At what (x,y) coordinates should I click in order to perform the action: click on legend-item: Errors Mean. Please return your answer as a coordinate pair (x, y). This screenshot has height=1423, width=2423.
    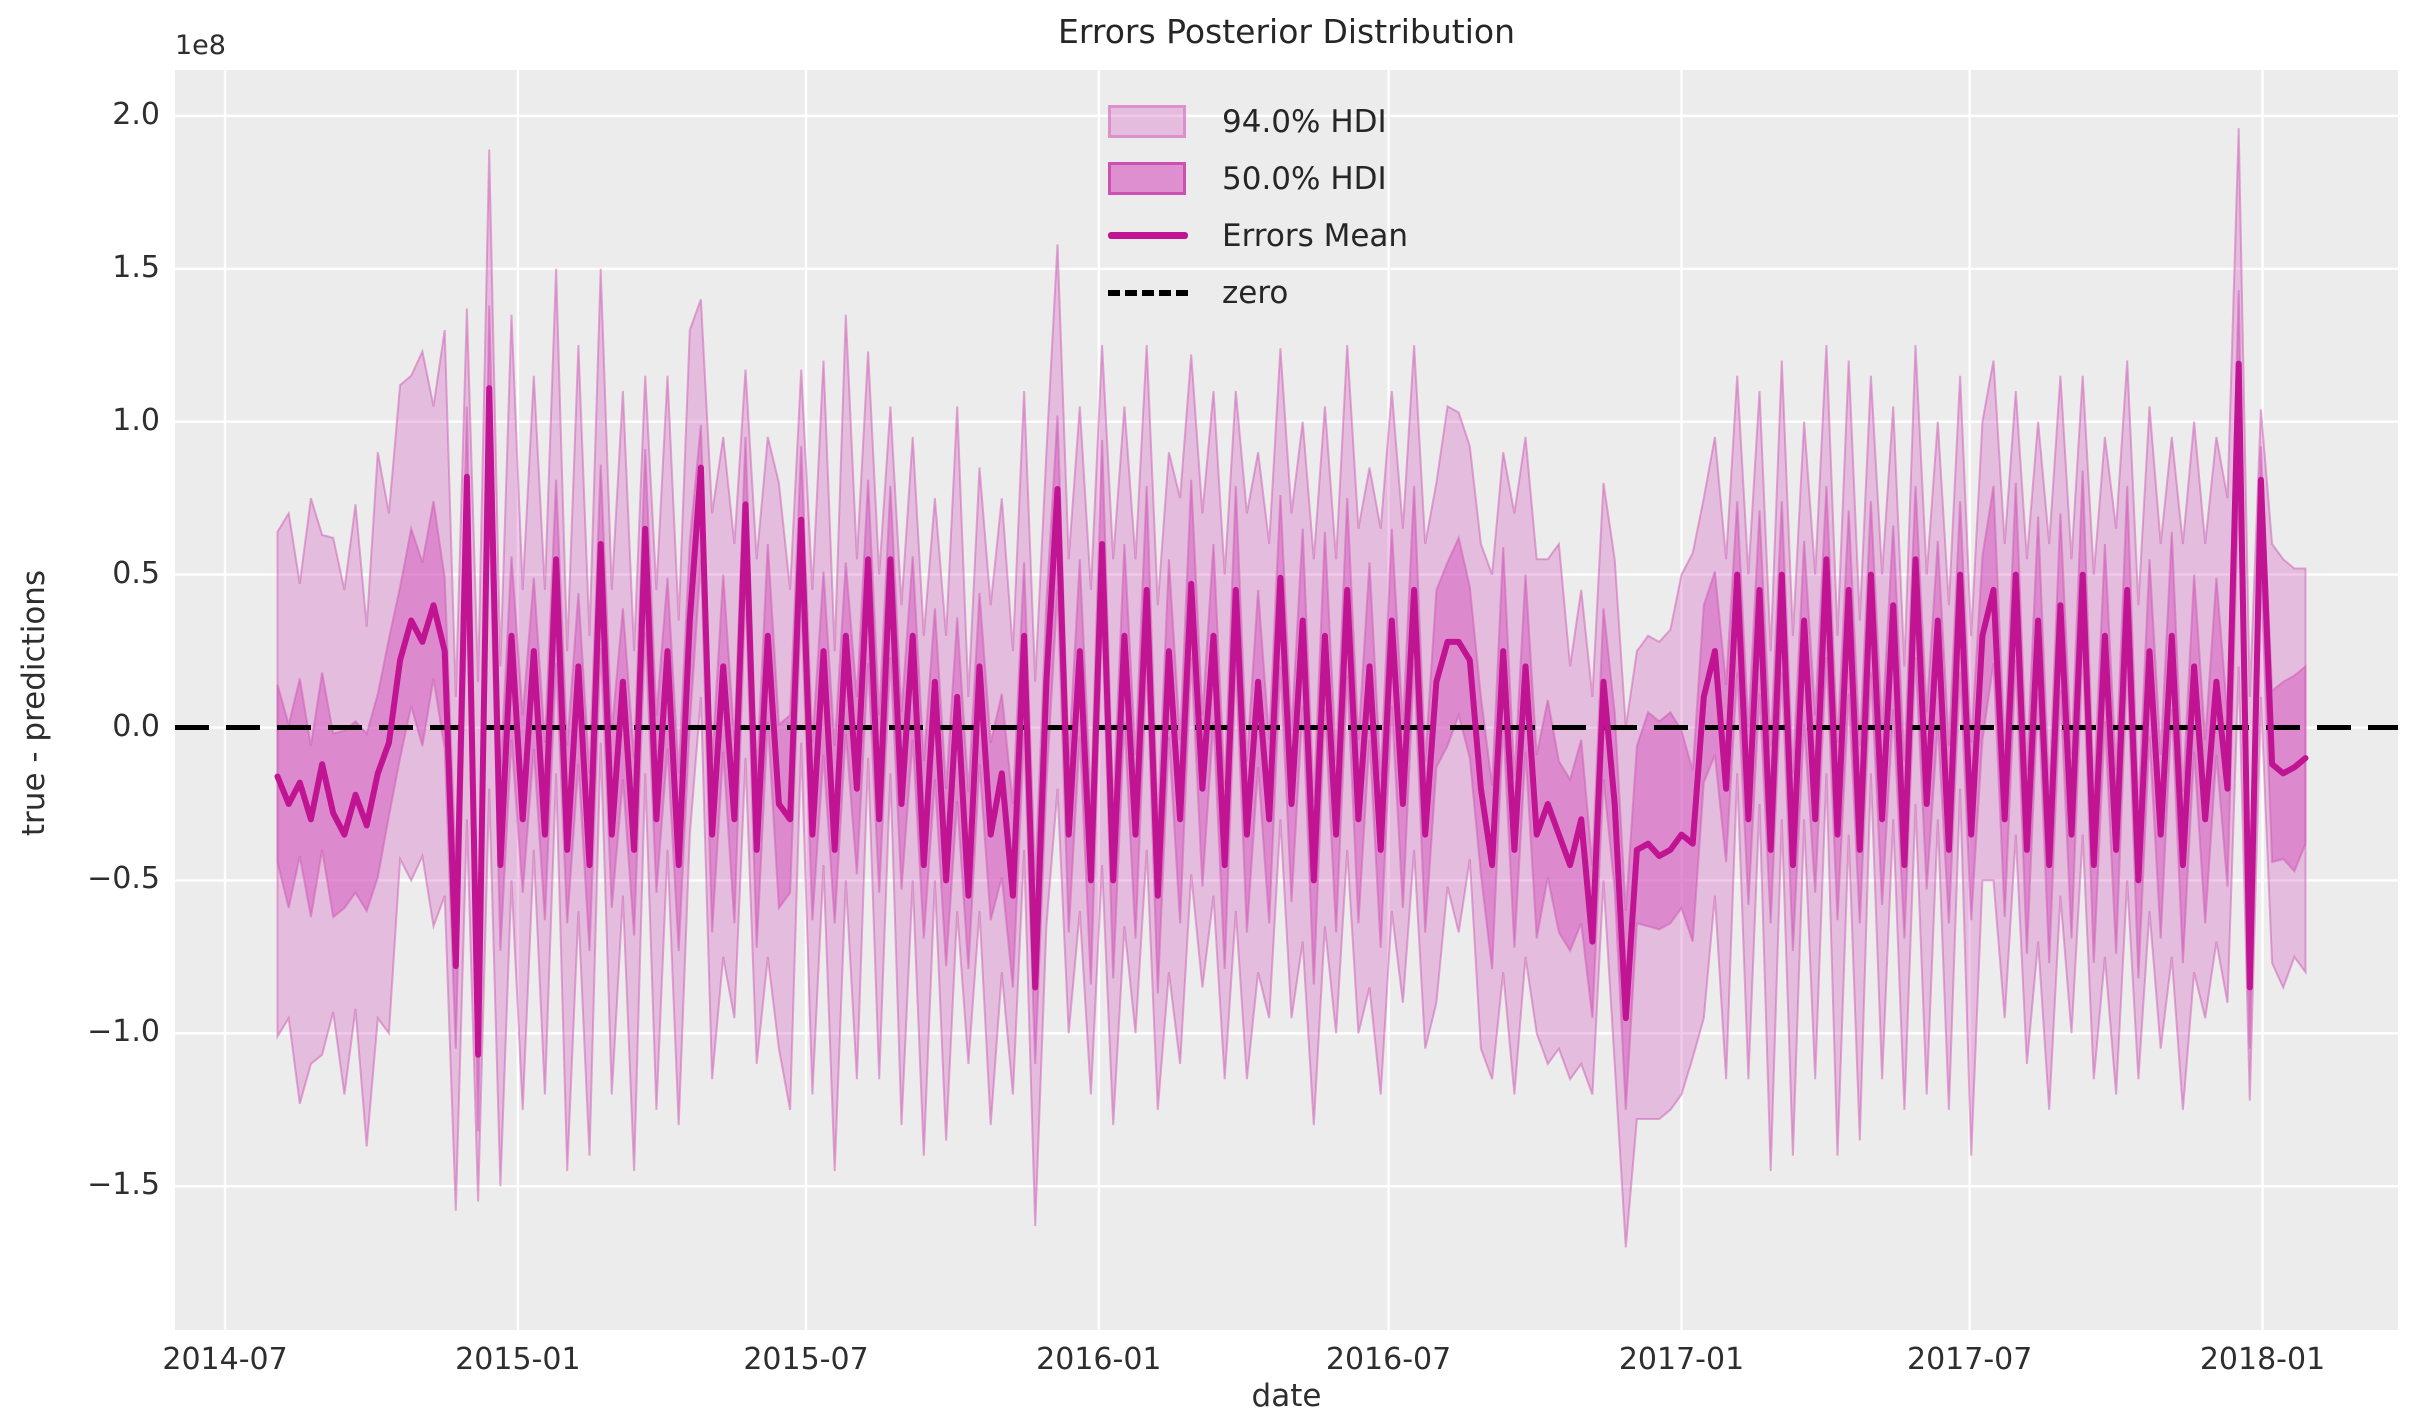
    Looking at the image, I should click on (1258, 235).